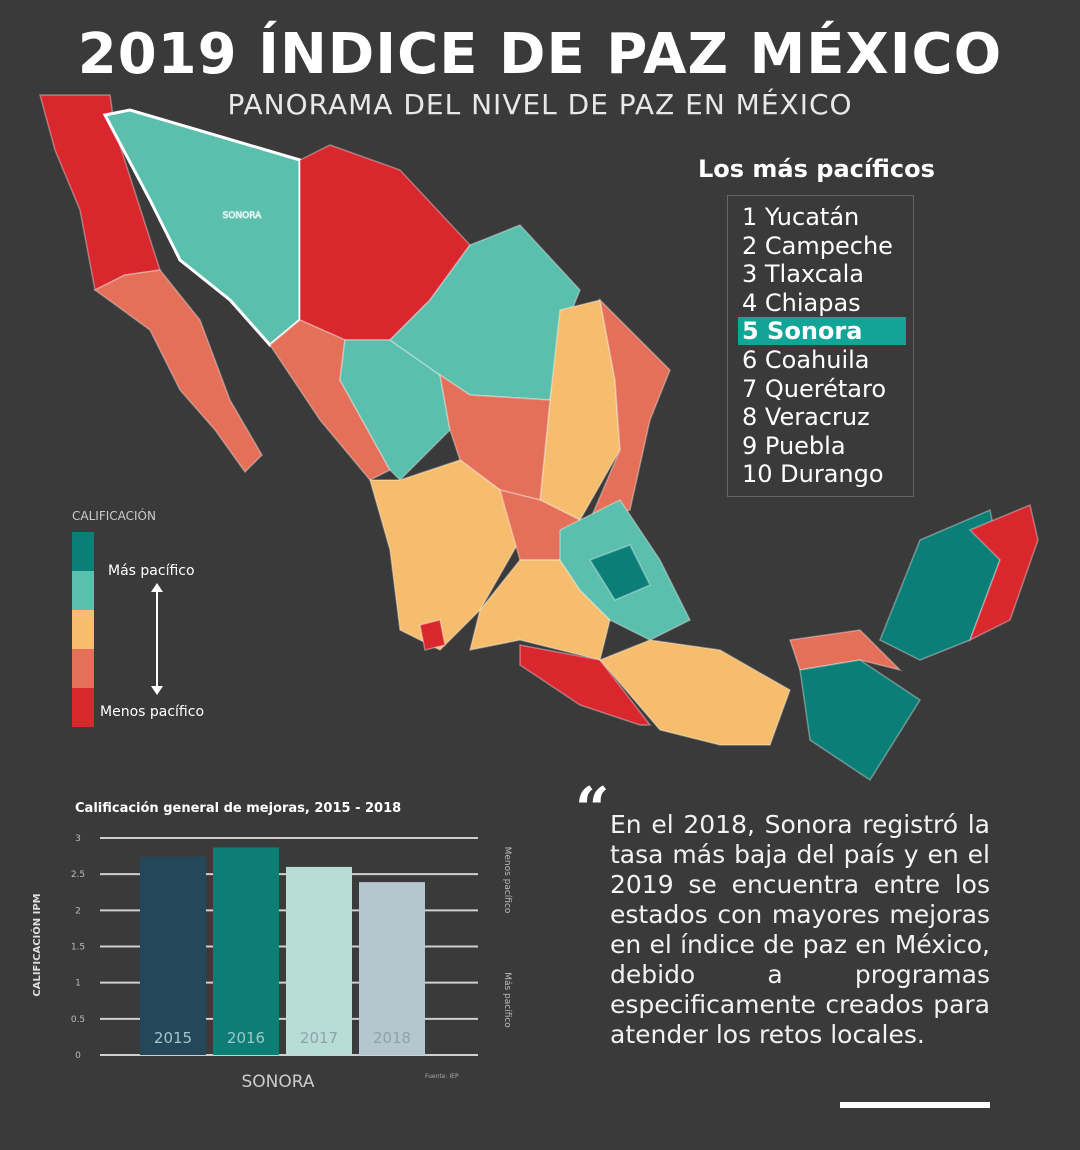  Describe the element at coordinates (801, 302) in the screenshot. I see `ranking-item: 4 Chiapas` at that location.